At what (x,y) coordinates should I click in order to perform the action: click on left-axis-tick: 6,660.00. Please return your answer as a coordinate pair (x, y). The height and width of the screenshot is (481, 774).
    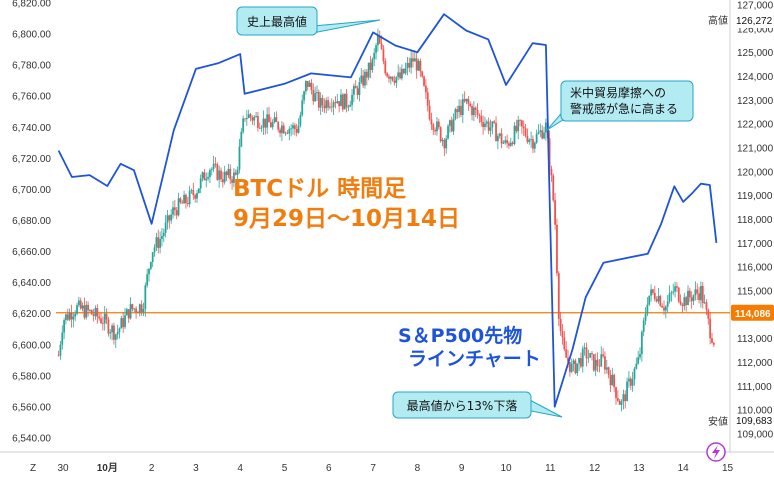
    Looking at the image, I should click on (31, 252).